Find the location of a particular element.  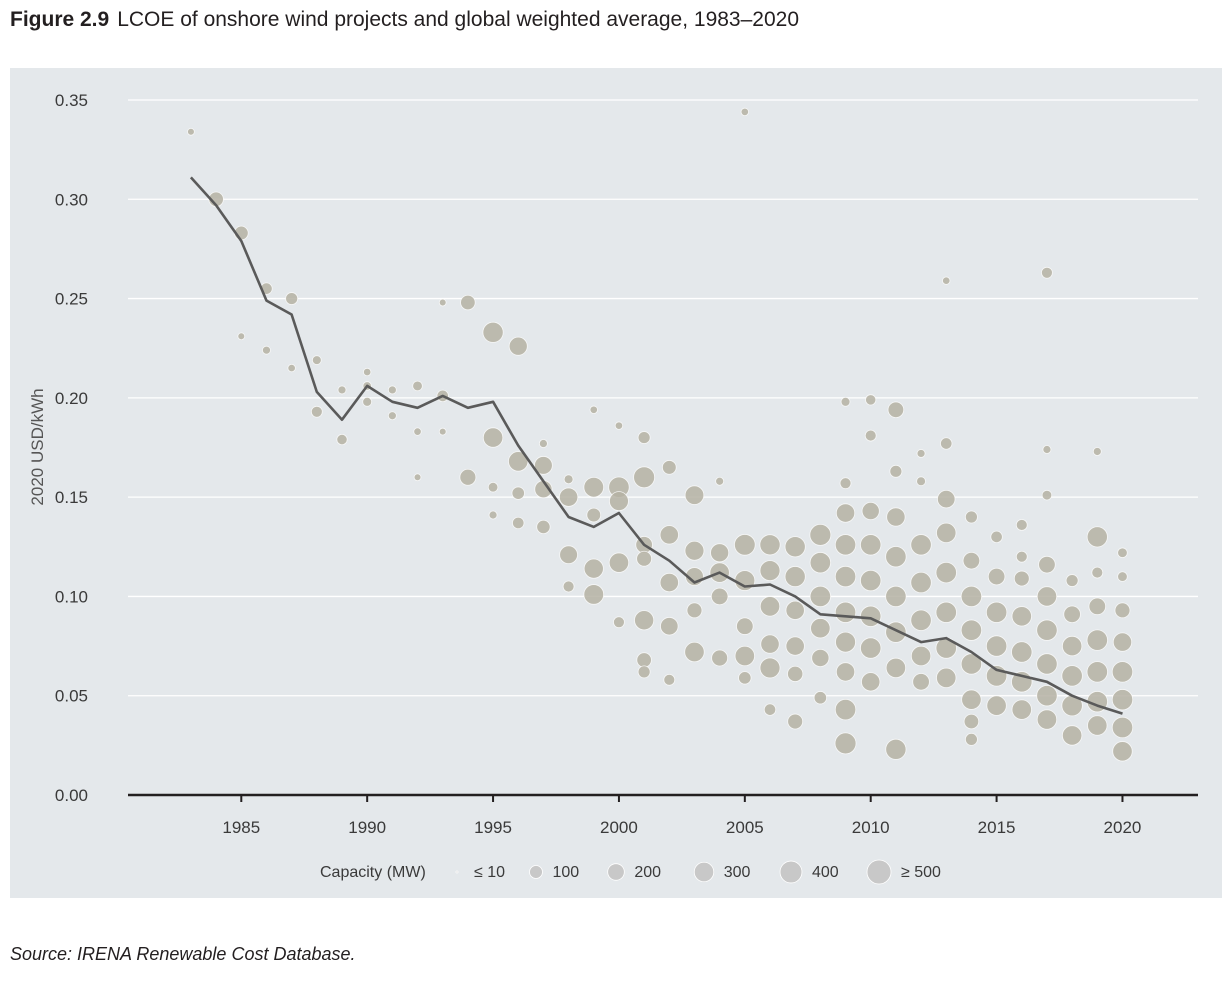

y-tick-label: 0.15 is located at coordinates (71, 497).